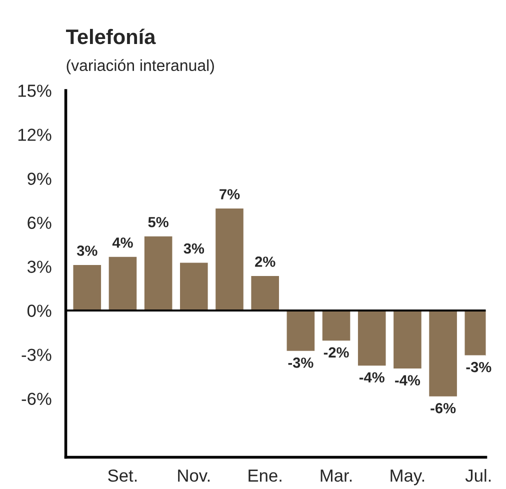 This screenshot has width=506, height=489. I want to click on x-tick-label: Set., so click(122, 475).